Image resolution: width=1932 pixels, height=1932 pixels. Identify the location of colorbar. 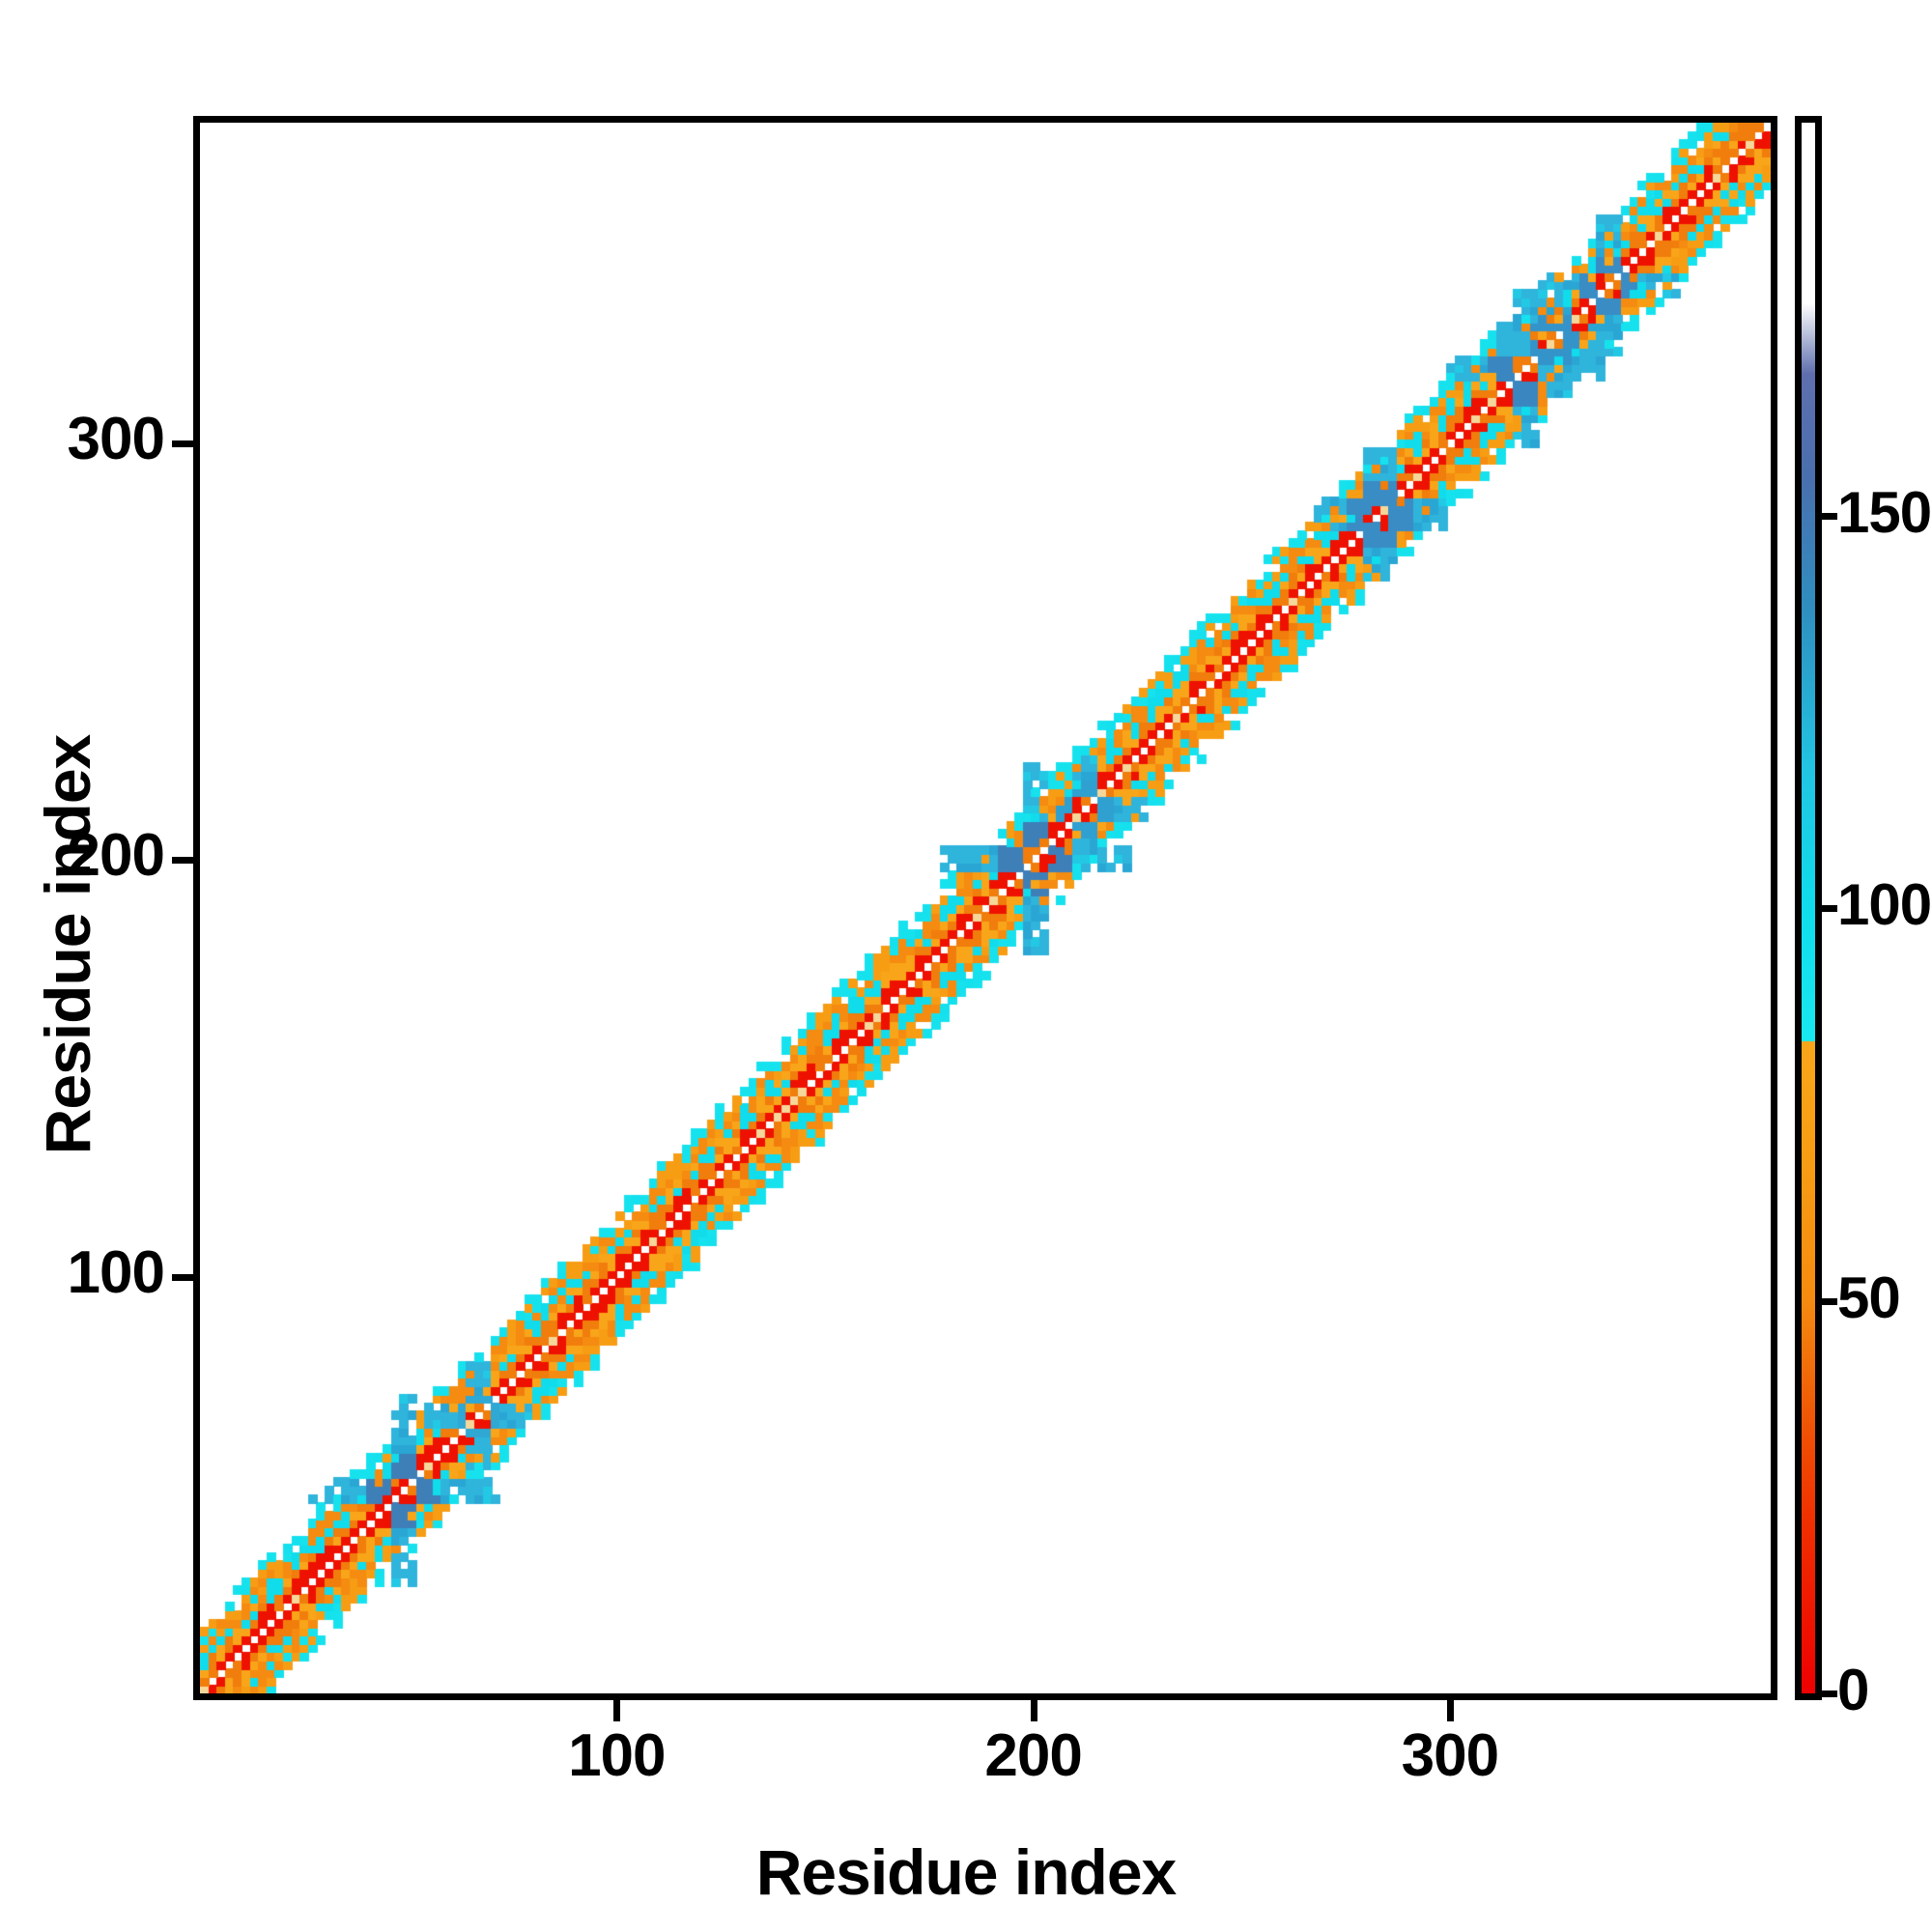
(1808, 908).